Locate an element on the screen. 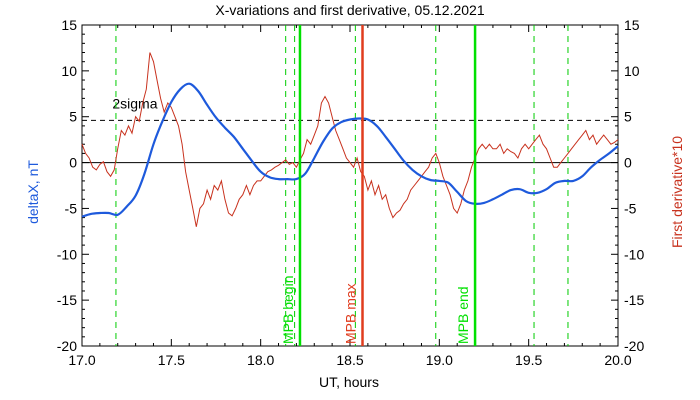 The width and height of the screenshot is (700, 400). y-tick-label-left: 10 is located at coordinates (69, 71).